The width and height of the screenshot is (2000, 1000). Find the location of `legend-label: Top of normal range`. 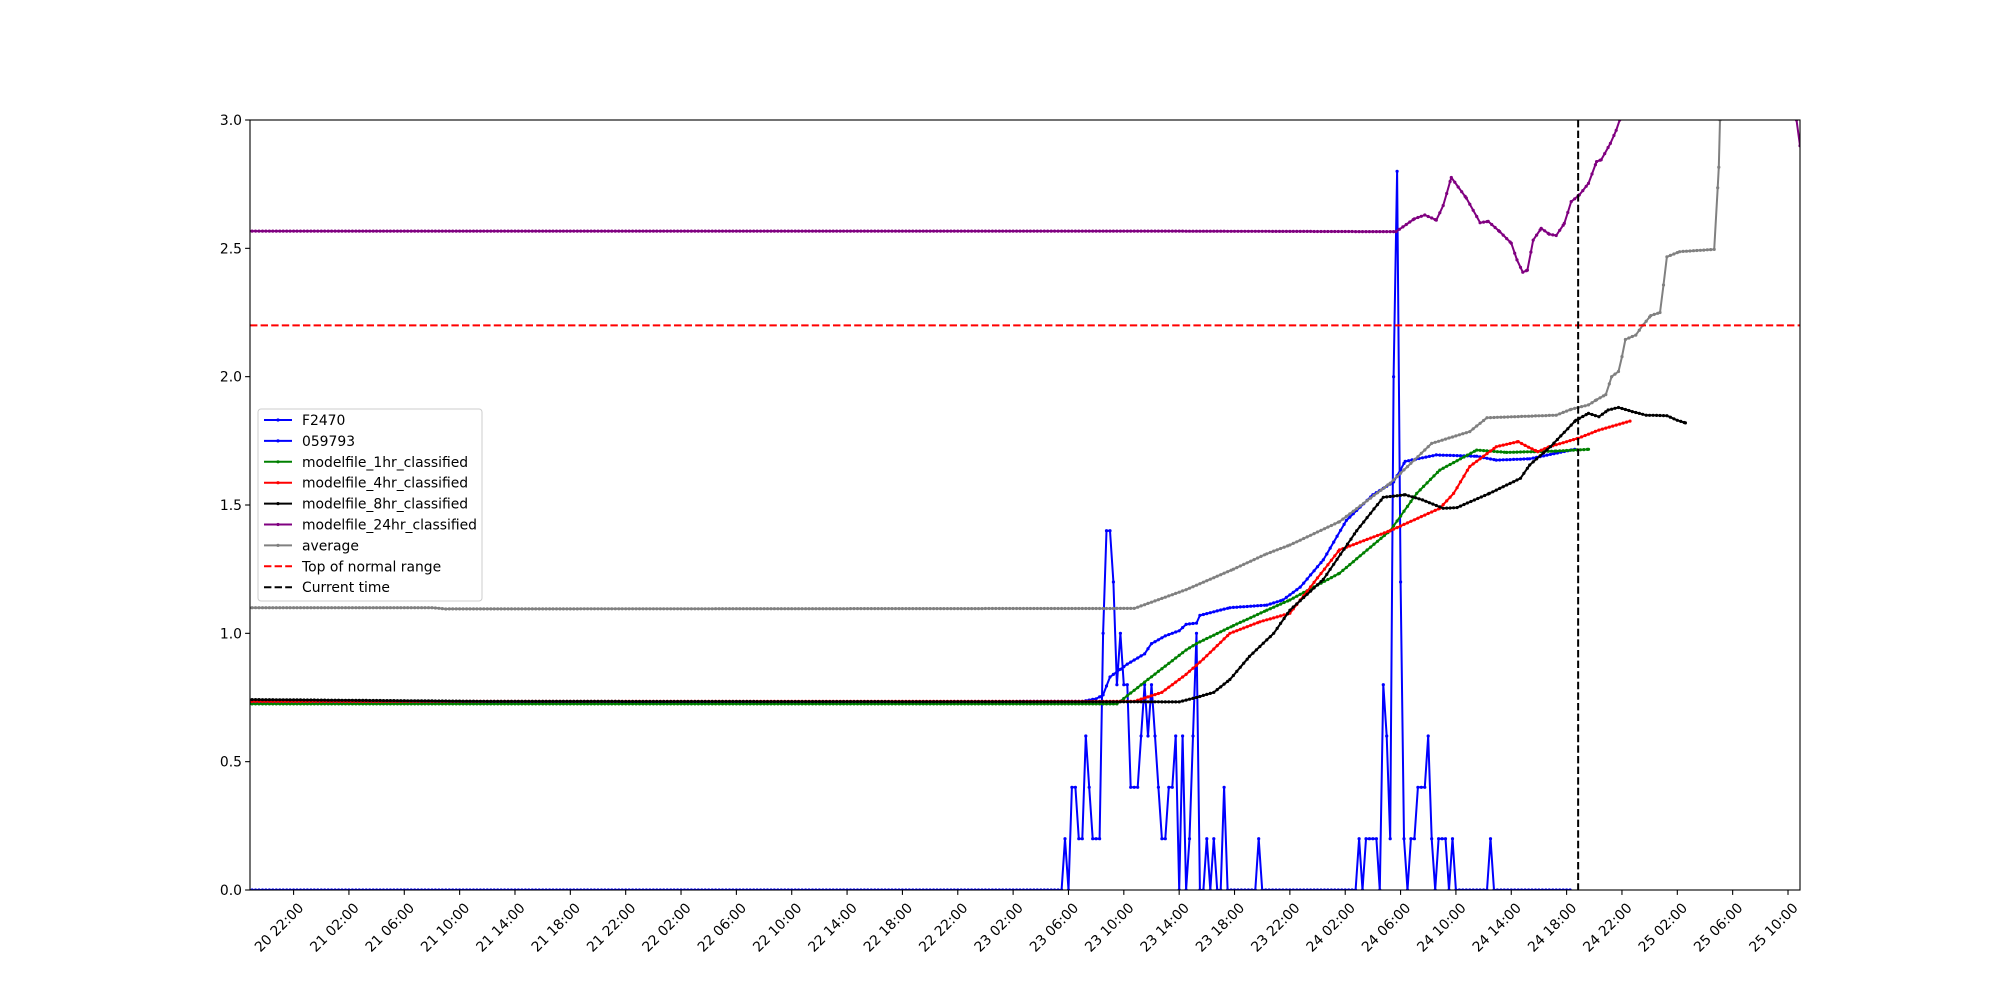

legend-label: Top of normal range is located at coordinates (371, 567).